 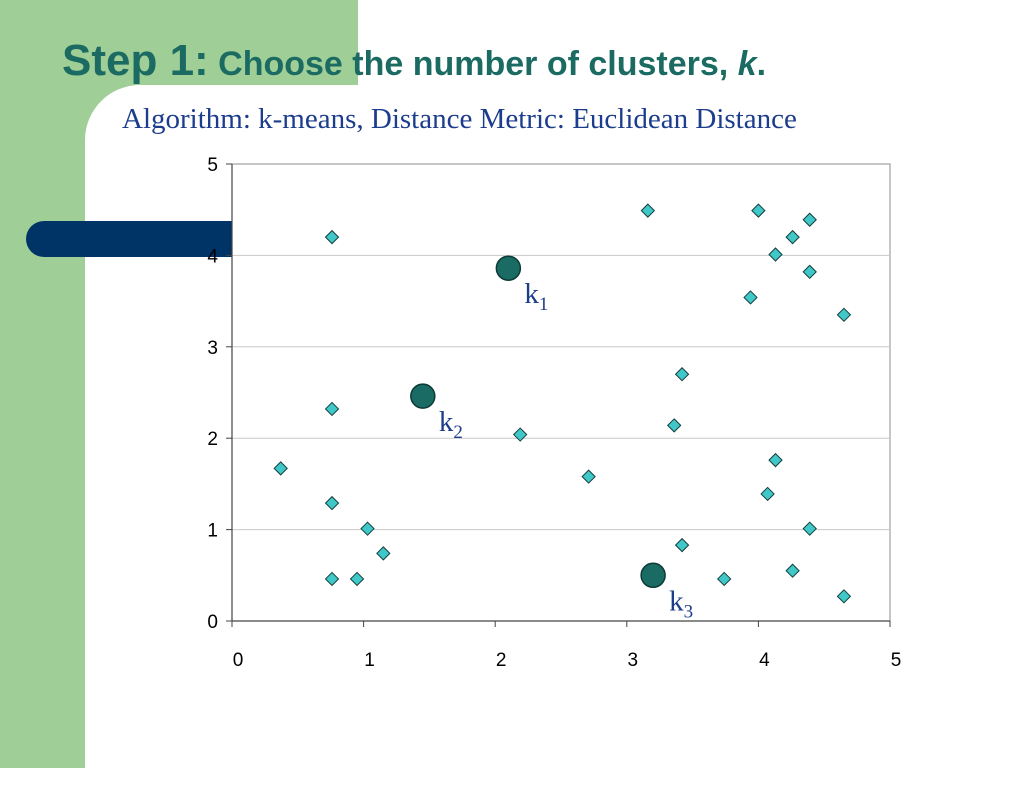 I want to click on y-tick-label: 2, so click(x=212, y=439).